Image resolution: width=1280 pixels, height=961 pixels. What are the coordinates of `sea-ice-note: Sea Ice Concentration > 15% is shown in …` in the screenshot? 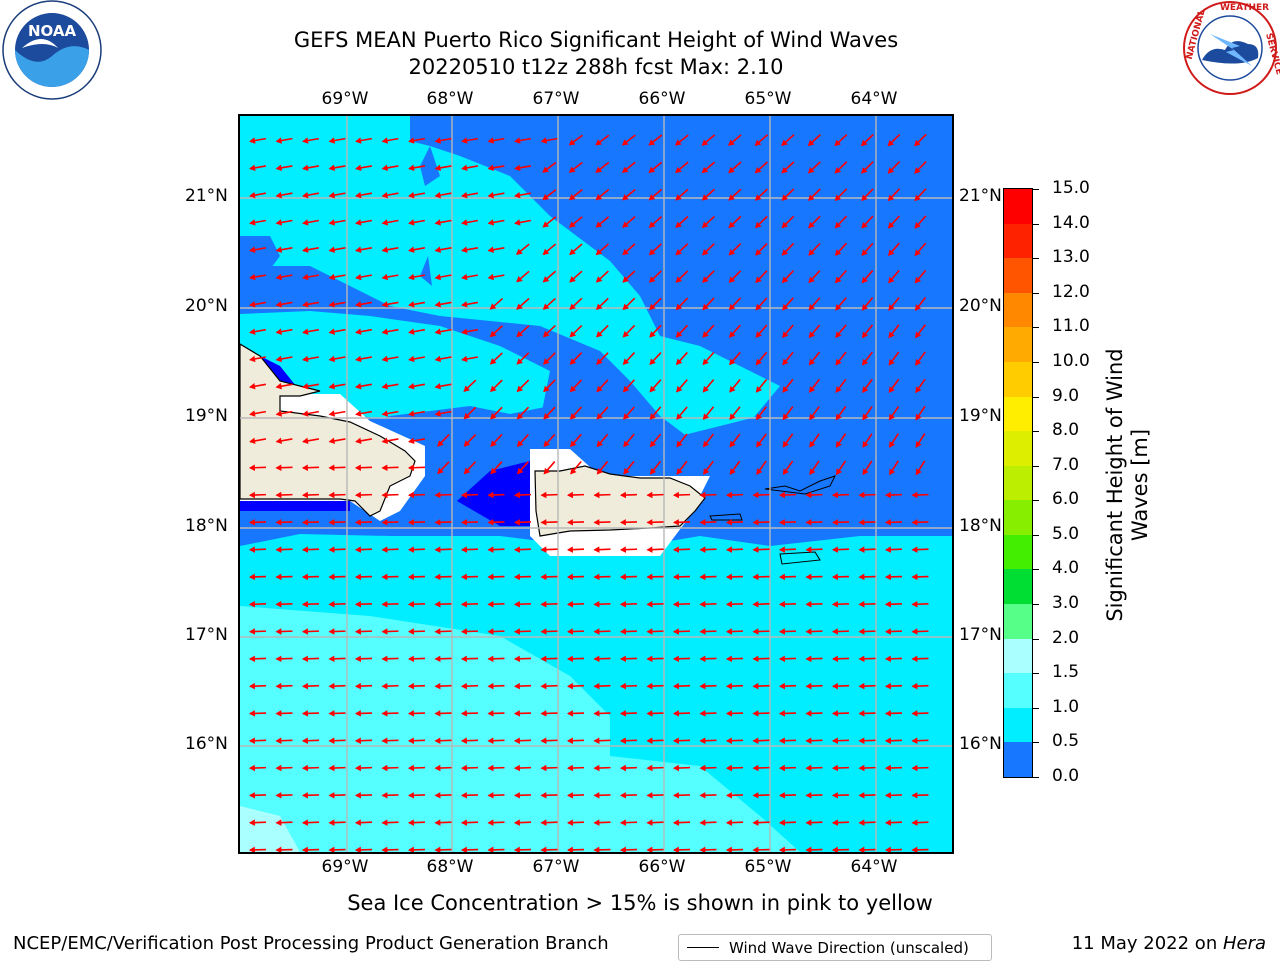 It's located at (640, 903).